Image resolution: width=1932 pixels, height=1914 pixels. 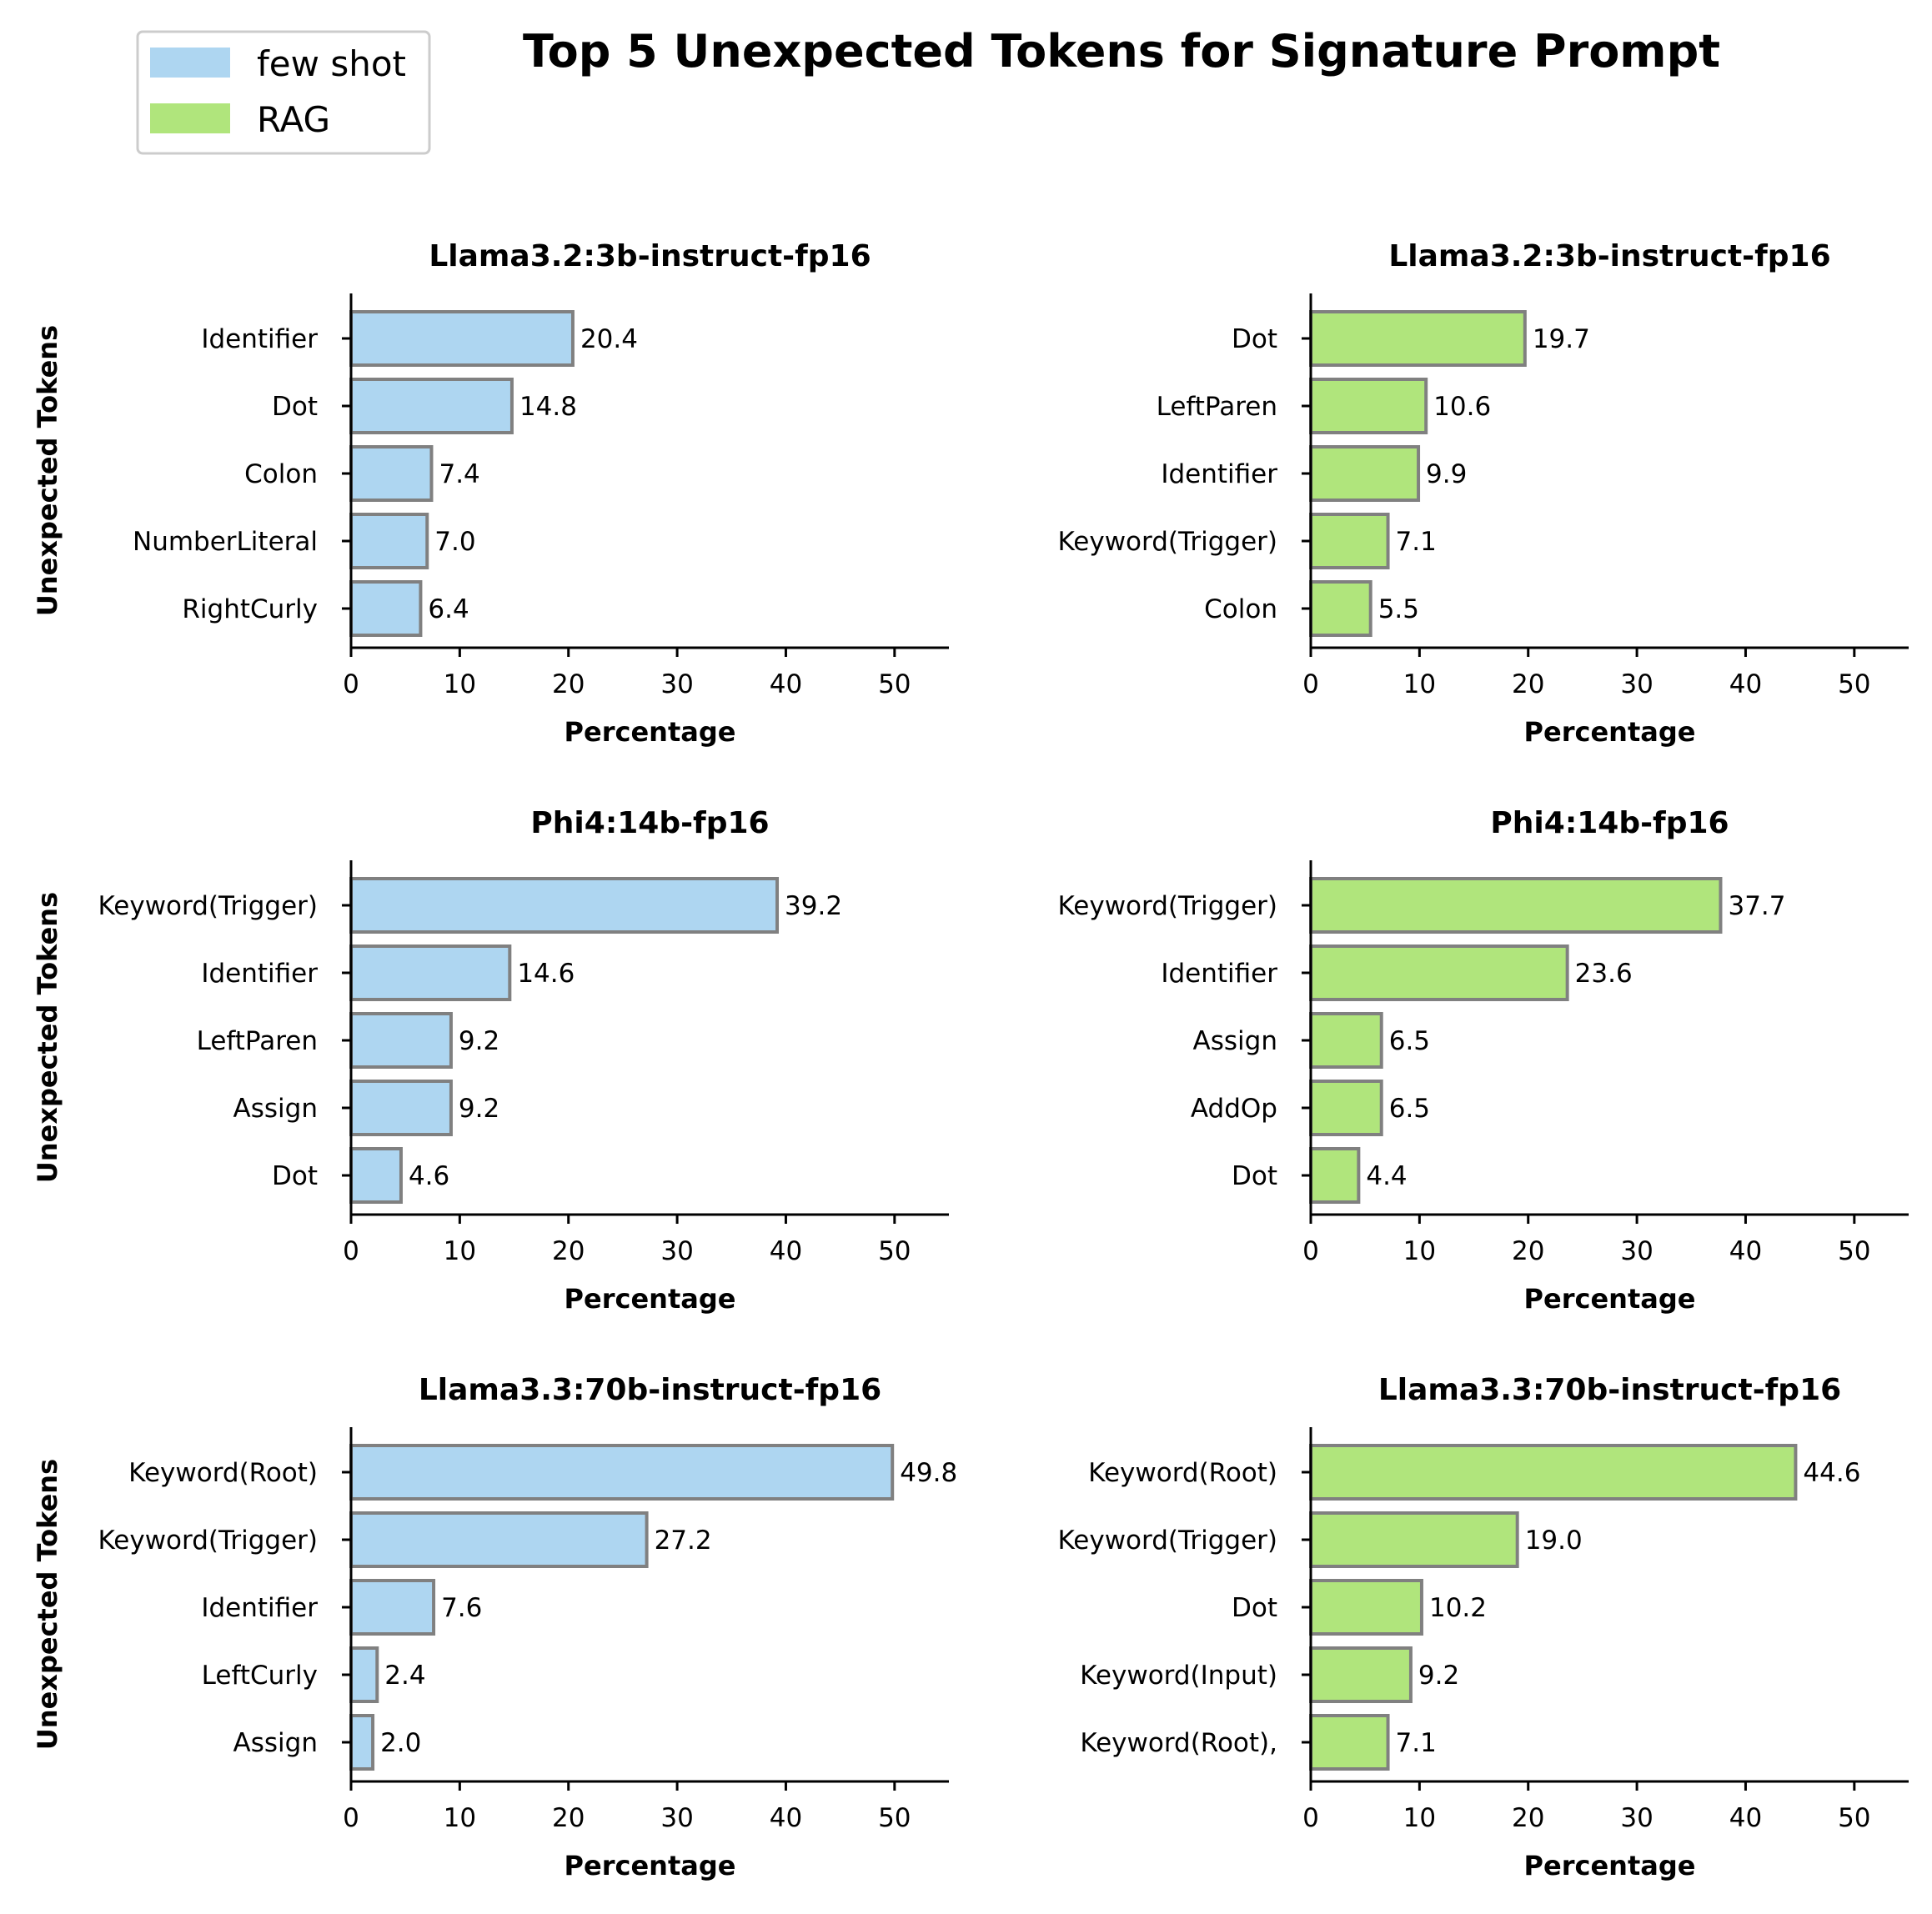 What do you see at coordinates (454, 542) in the screenshot?
I see `data-label: 7.0` at bounding box center [454, 542].